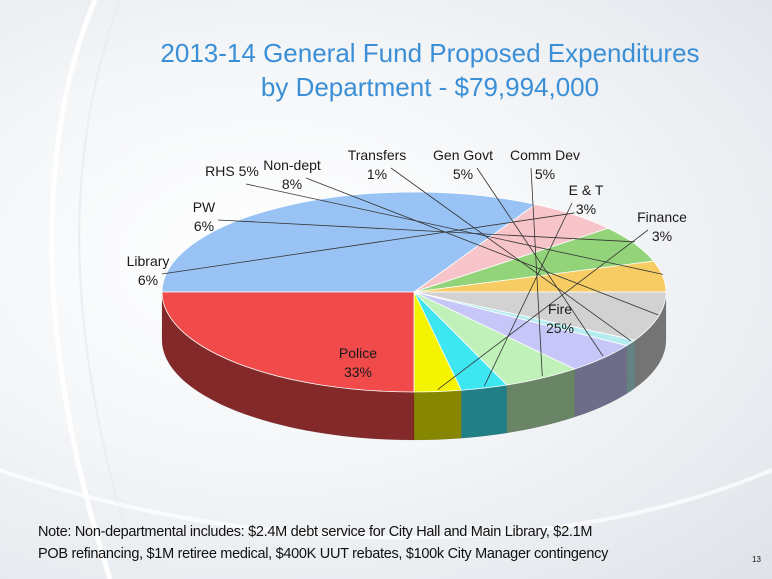 The width and height of the screenshot is (772, 579). Describe the element at coordinates (536, 272) in the screenshot. I see `leader-line-comm-dev` at that location.